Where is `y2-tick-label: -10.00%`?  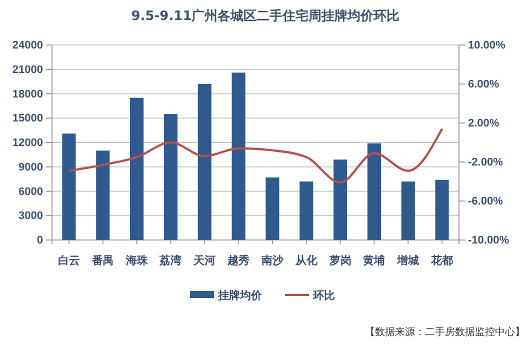
y2-tick-label: -10.00% is located at coordinates (489, 240).